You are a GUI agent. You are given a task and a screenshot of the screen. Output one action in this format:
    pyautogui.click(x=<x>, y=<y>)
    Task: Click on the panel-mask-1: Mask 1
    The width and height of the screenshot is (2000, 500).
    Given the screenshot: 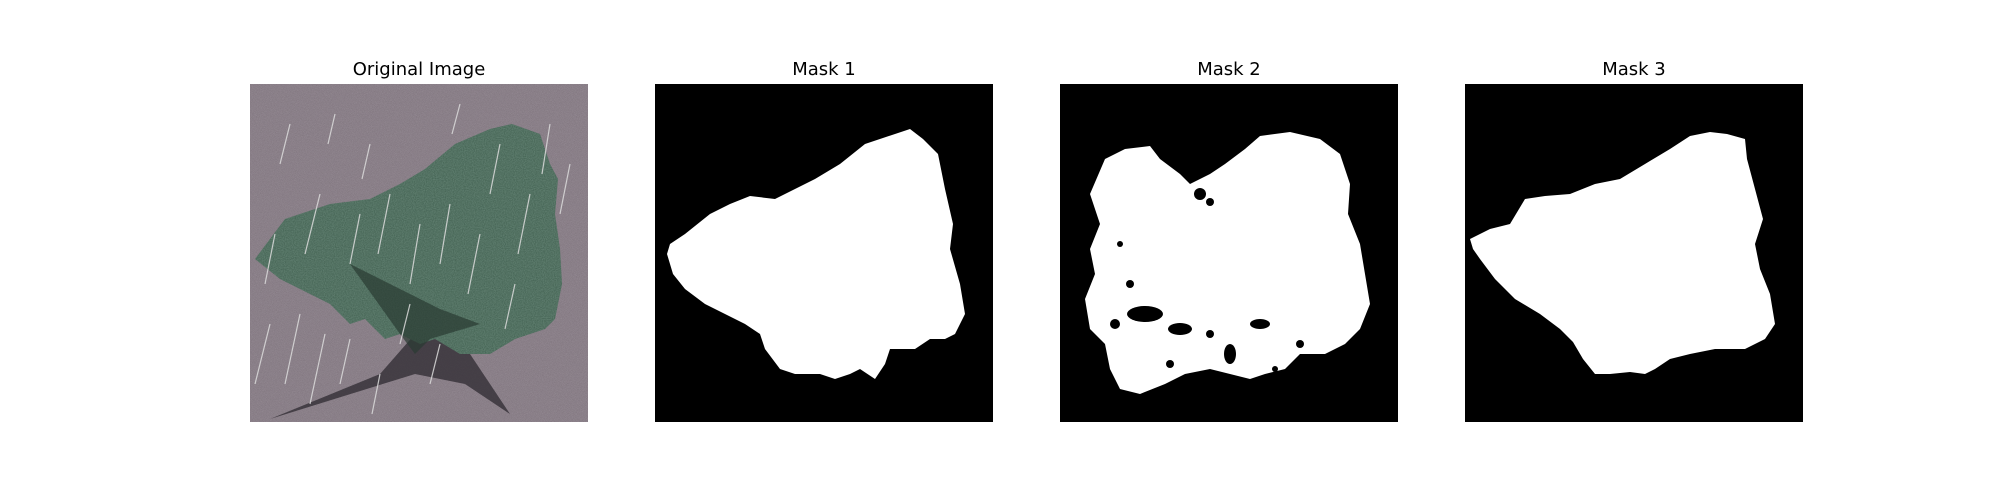 What is the action you would take?
    pyautogui.click(x=824, y=239)
    